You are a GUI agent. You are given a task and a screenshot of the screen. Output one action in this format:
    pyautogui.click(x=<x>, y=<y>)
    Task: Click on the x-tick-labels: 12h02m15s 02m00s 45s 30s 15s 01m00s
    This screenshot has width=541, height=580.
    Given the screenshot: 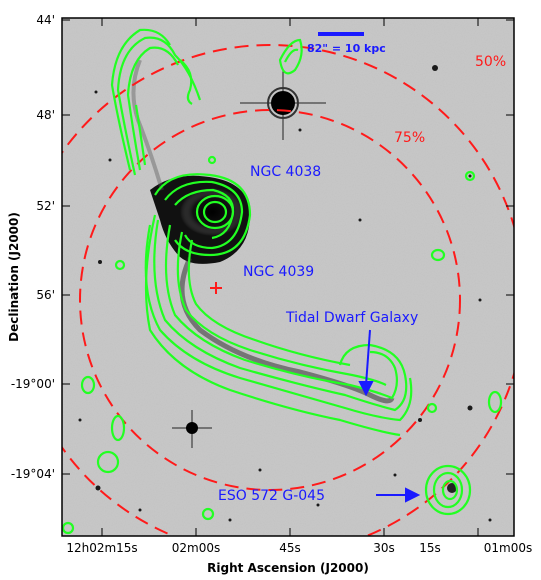 What is the action you would take?
    pyautogui.click(x=299, y=548)
    